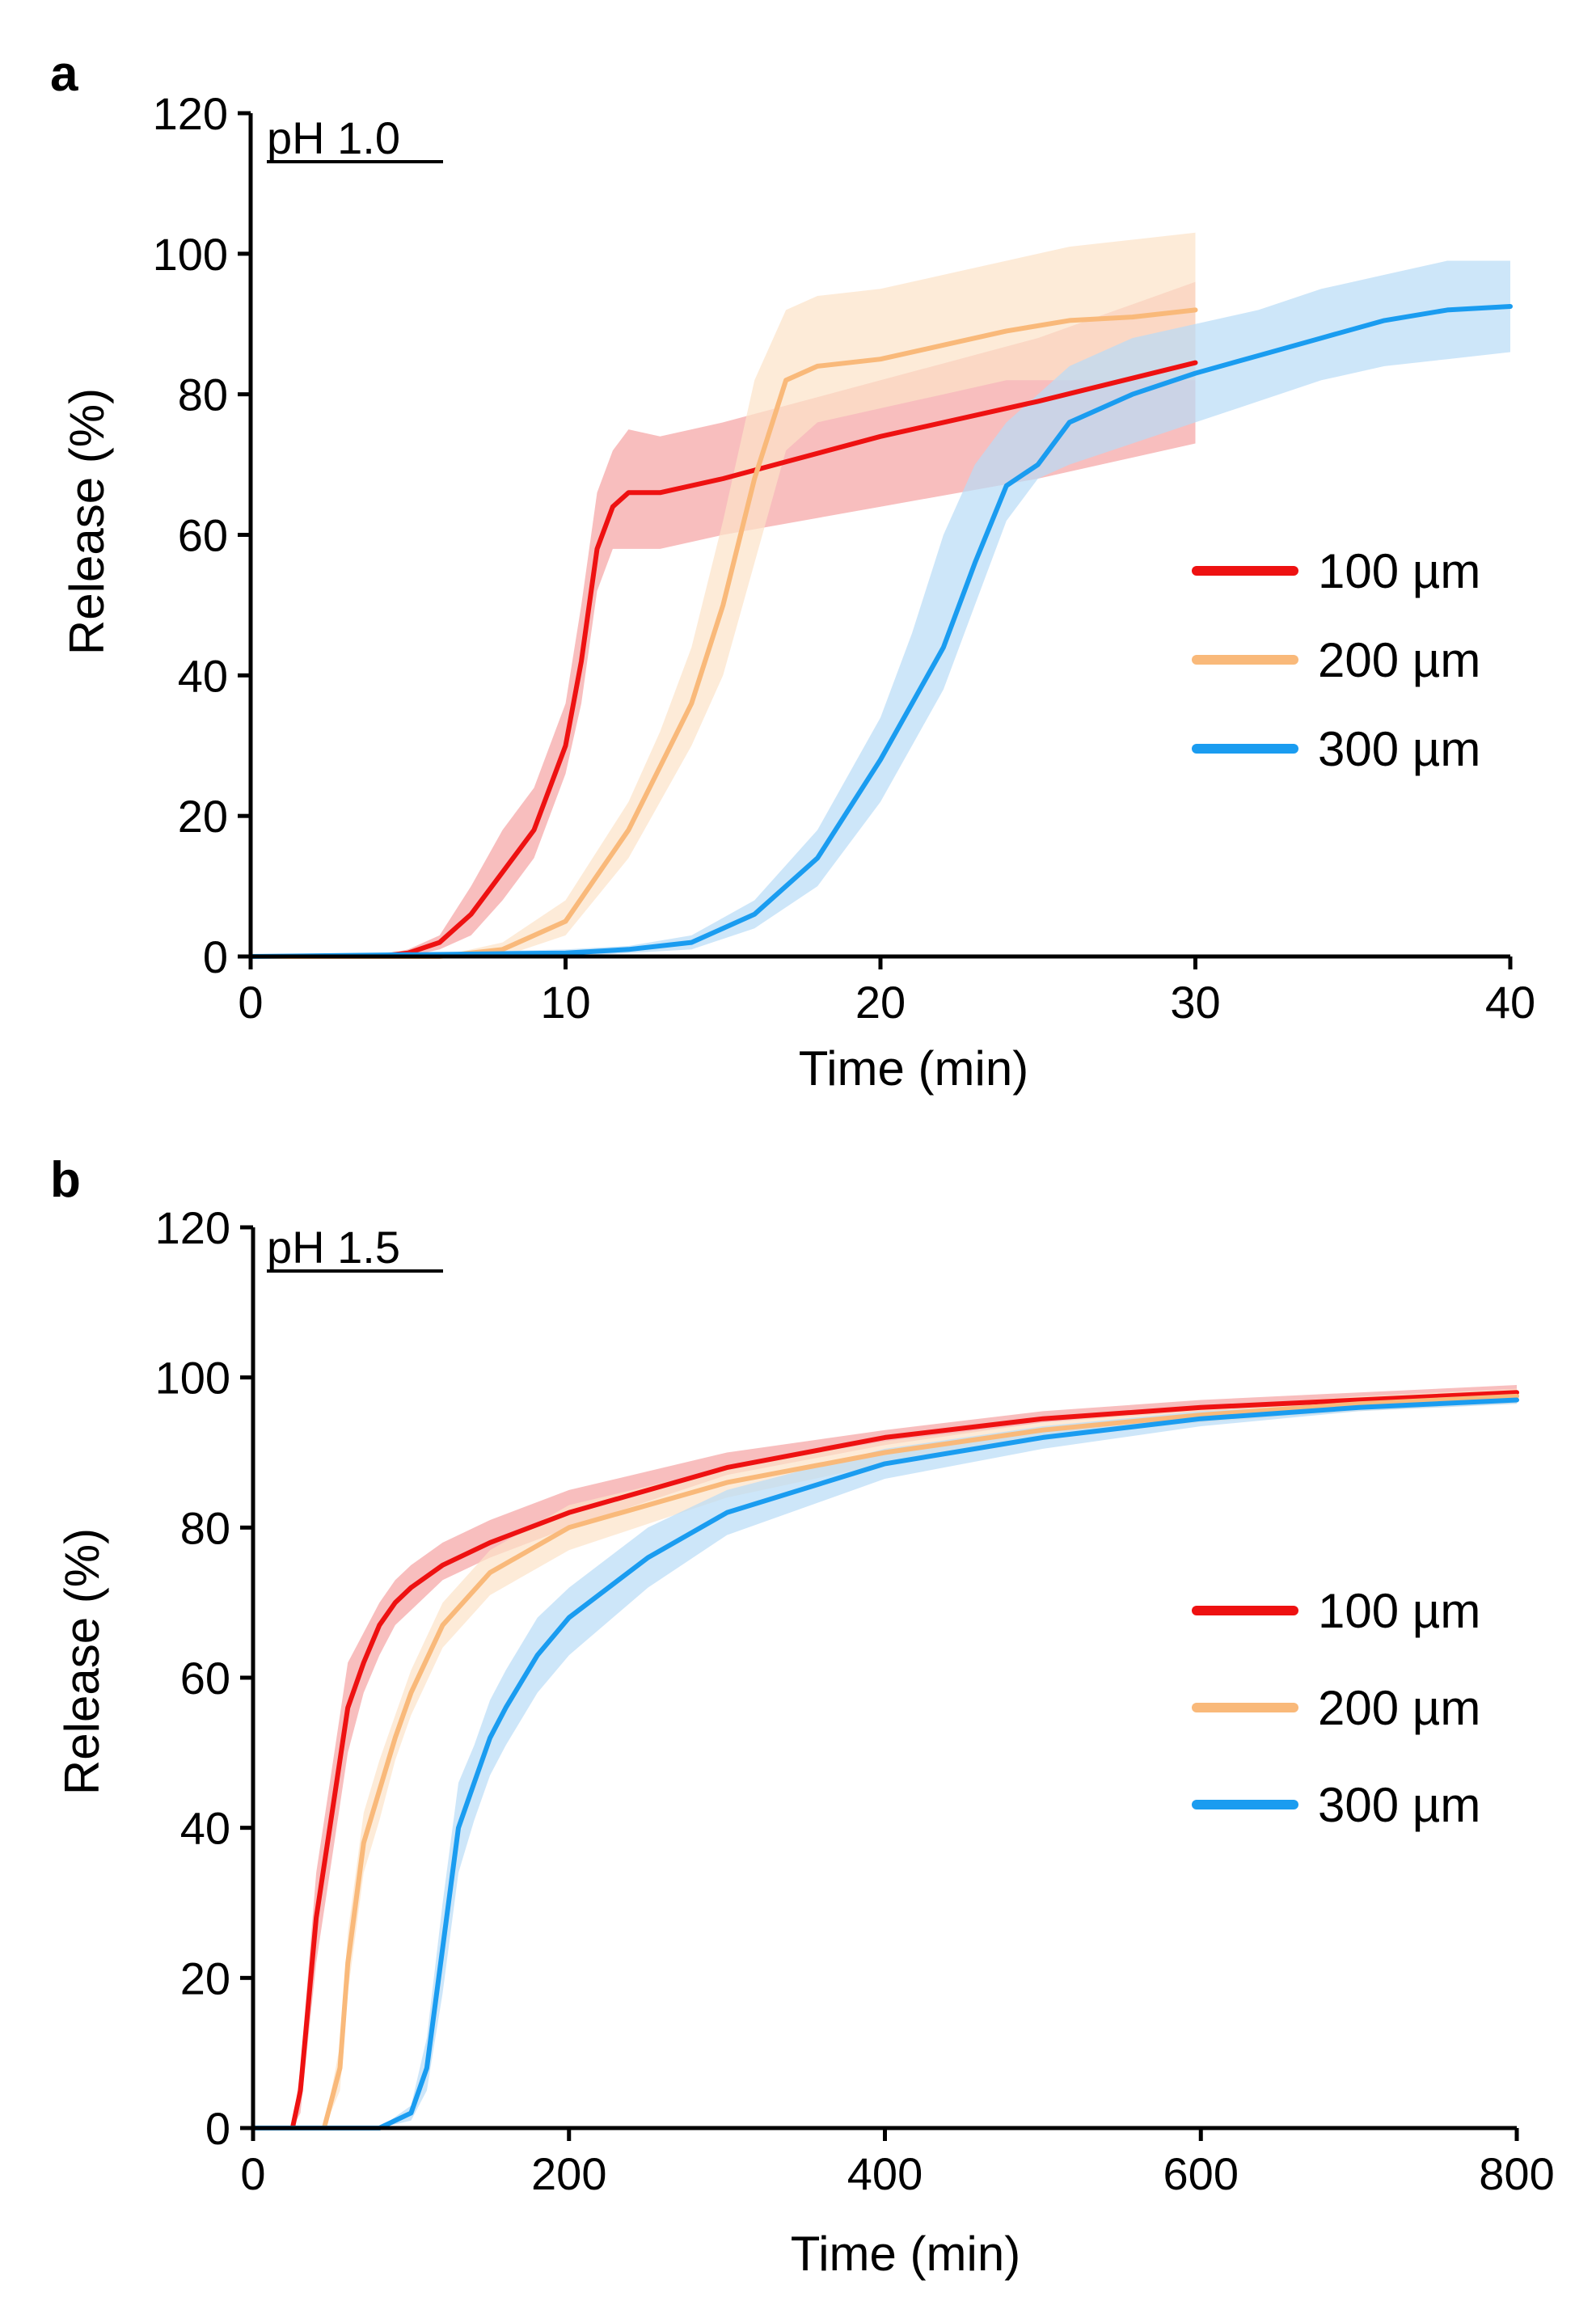 This screenshot has width=1596, height=2314. What do you see at coordinates (65, 1180) in the screenshot?
I see `panel-b-letter: b` at bounding box center [65, 1180].